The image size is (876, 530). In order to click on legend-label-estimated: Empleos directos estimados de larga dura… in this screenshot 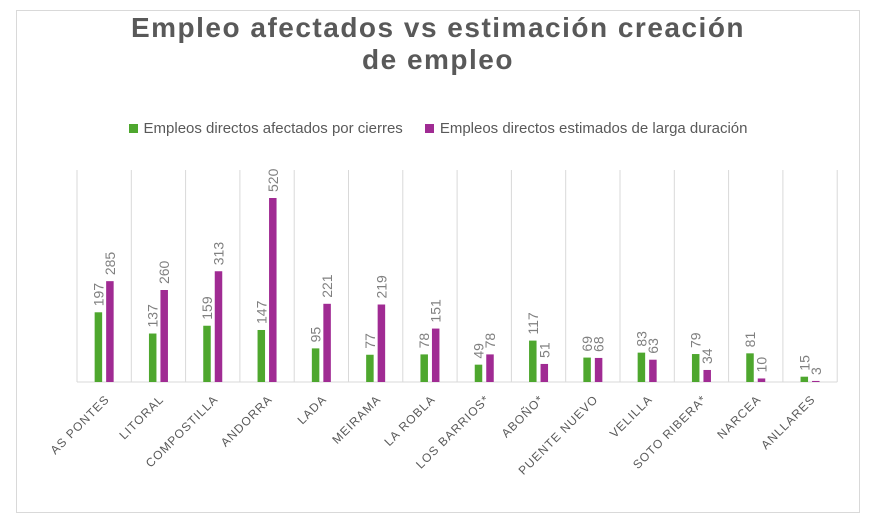, I will do `click(593, 128)`.